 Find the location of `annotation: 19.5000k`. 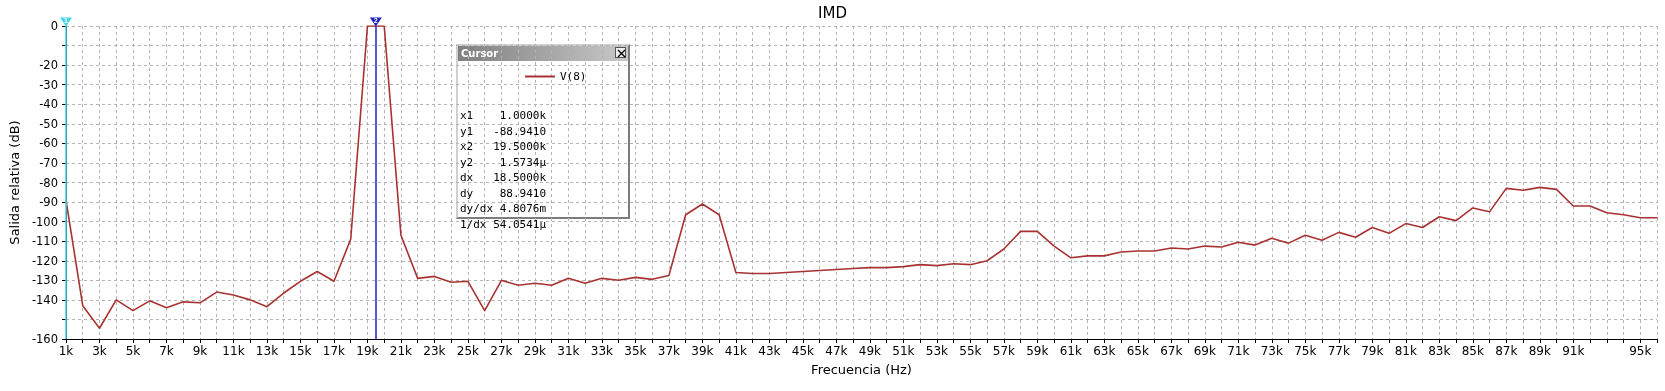

annotation: 19.5000k is located at coordinates (520, 147).